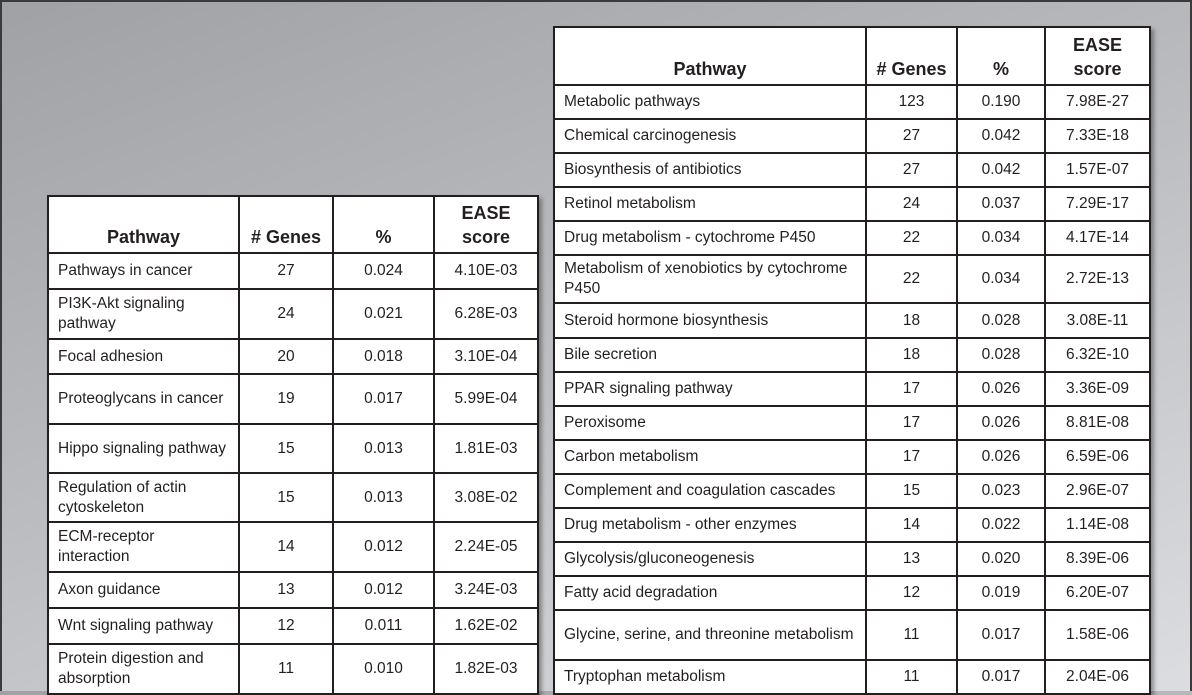 The width and height of the screenshot is (1192, 695). What do you see at coordinates (1097, 389) in the screenshot?
I see `value-cell: 3.36E-09` at bounding box center [1097, 389].